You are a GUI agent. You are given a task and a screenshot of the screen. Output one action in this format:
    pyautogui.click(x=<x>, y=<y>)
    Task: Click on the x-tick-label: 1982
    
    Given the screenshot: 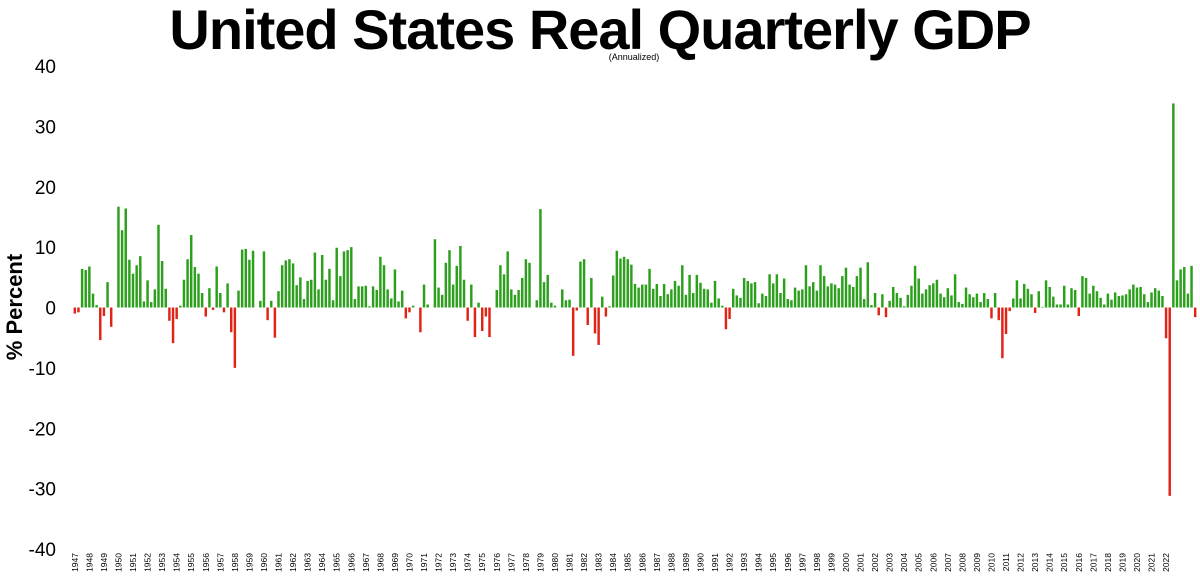 What is the action you would take?
    pyautogui.click(x=584, y=562)
    